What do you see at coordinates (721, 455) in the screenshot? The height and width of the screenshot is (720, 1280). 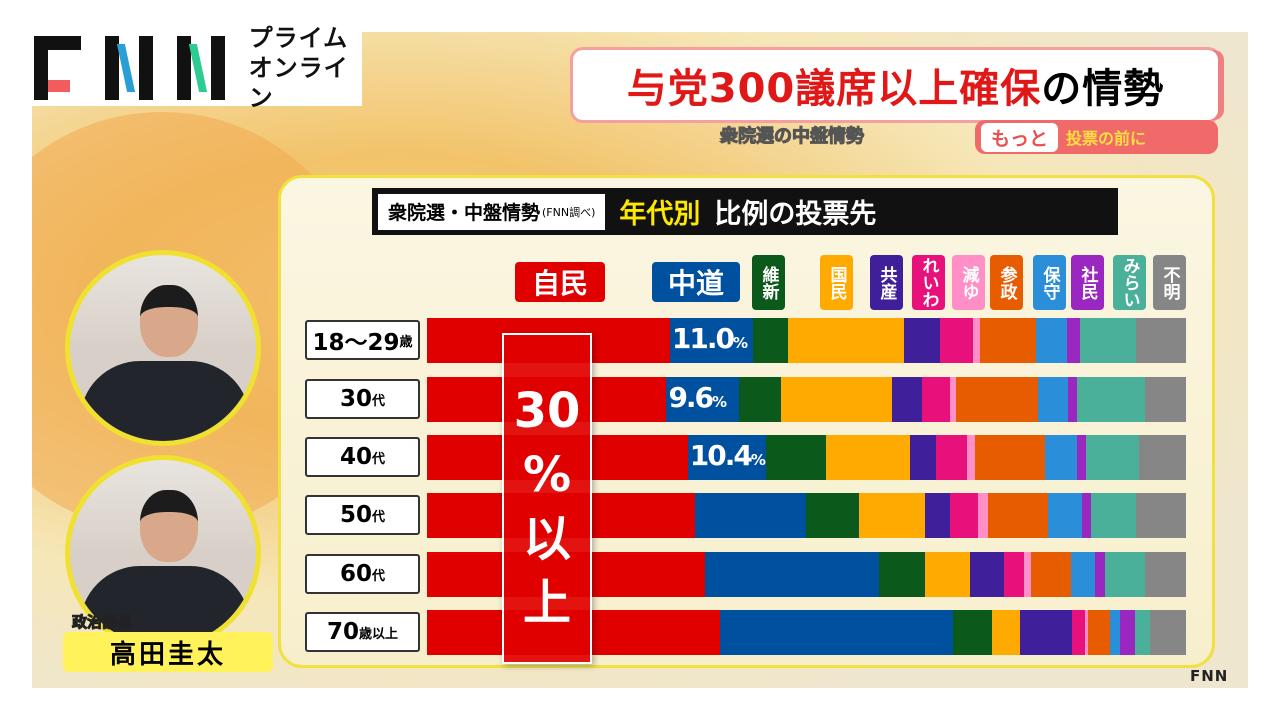 I see `data-label-value: 10.4` at bounding box center [721, 455].